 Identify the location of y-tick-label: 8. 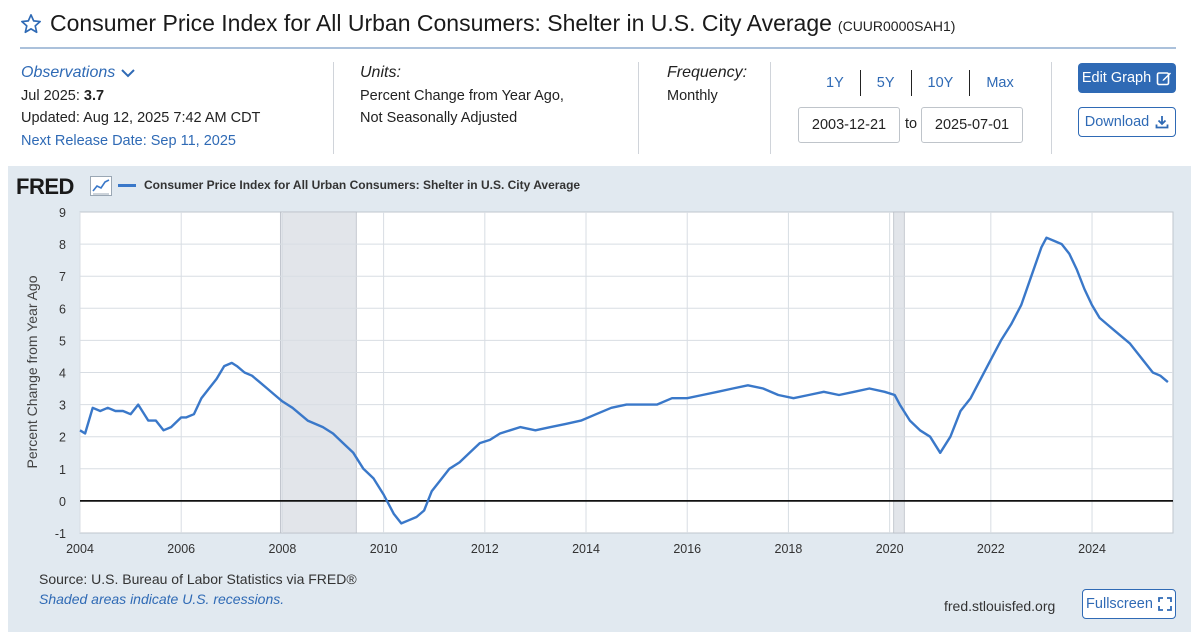
(62, 245).